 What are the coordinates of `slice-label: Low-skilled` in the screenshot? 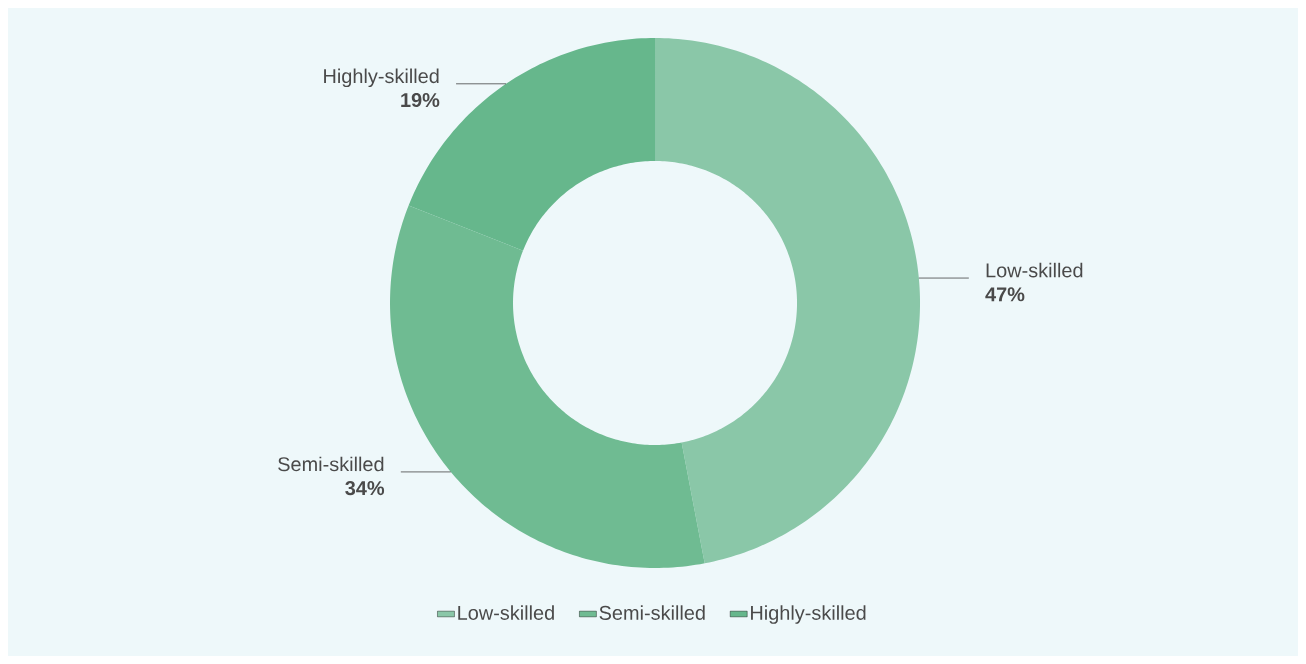 It's located at (1034, 270).